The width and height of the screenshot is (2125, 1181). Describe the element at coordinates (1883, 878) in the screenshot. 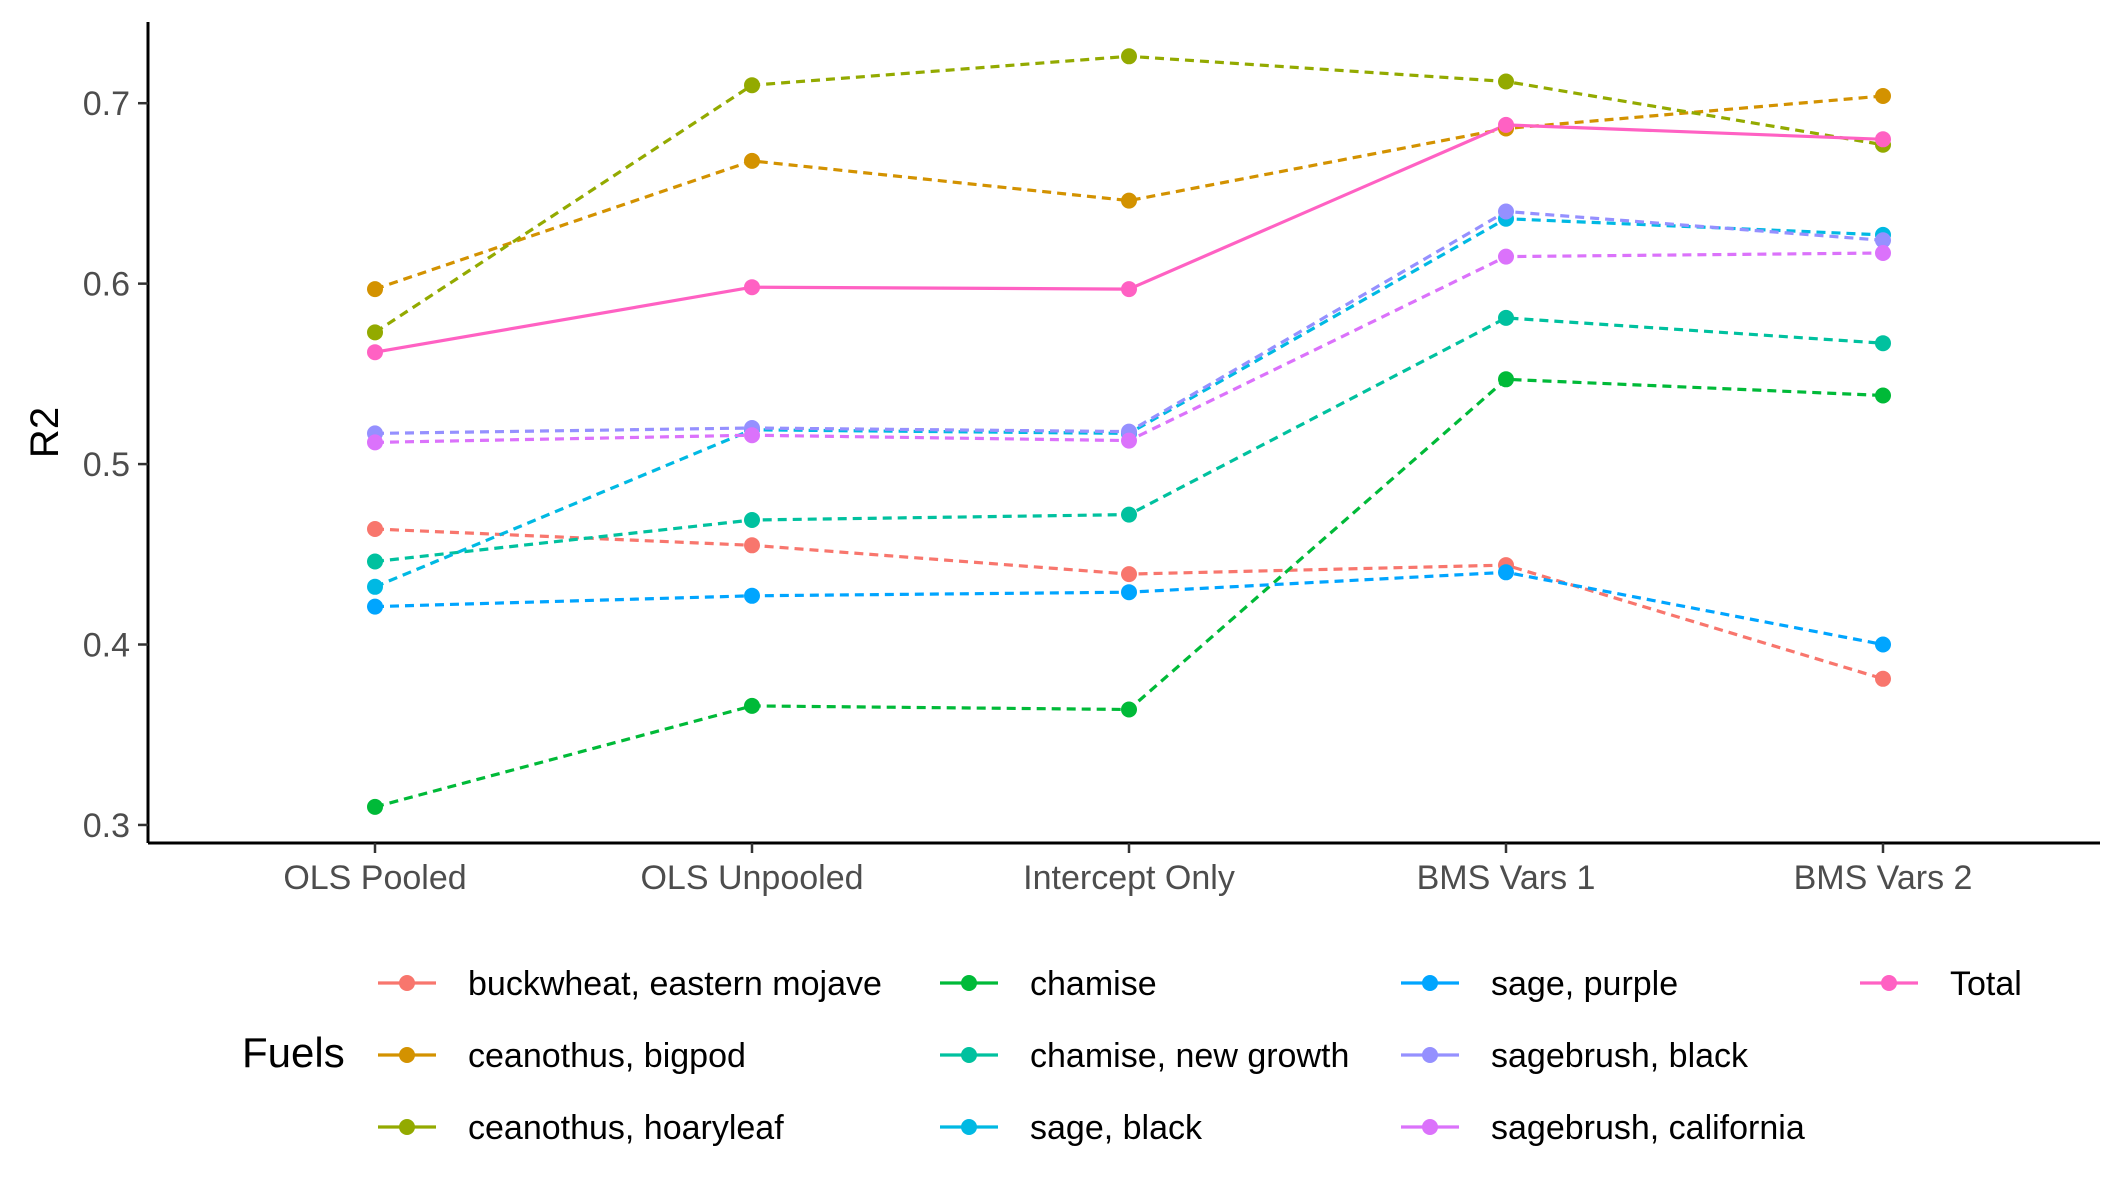

I see `x-tick-label: BMS Vars 2` at that location.